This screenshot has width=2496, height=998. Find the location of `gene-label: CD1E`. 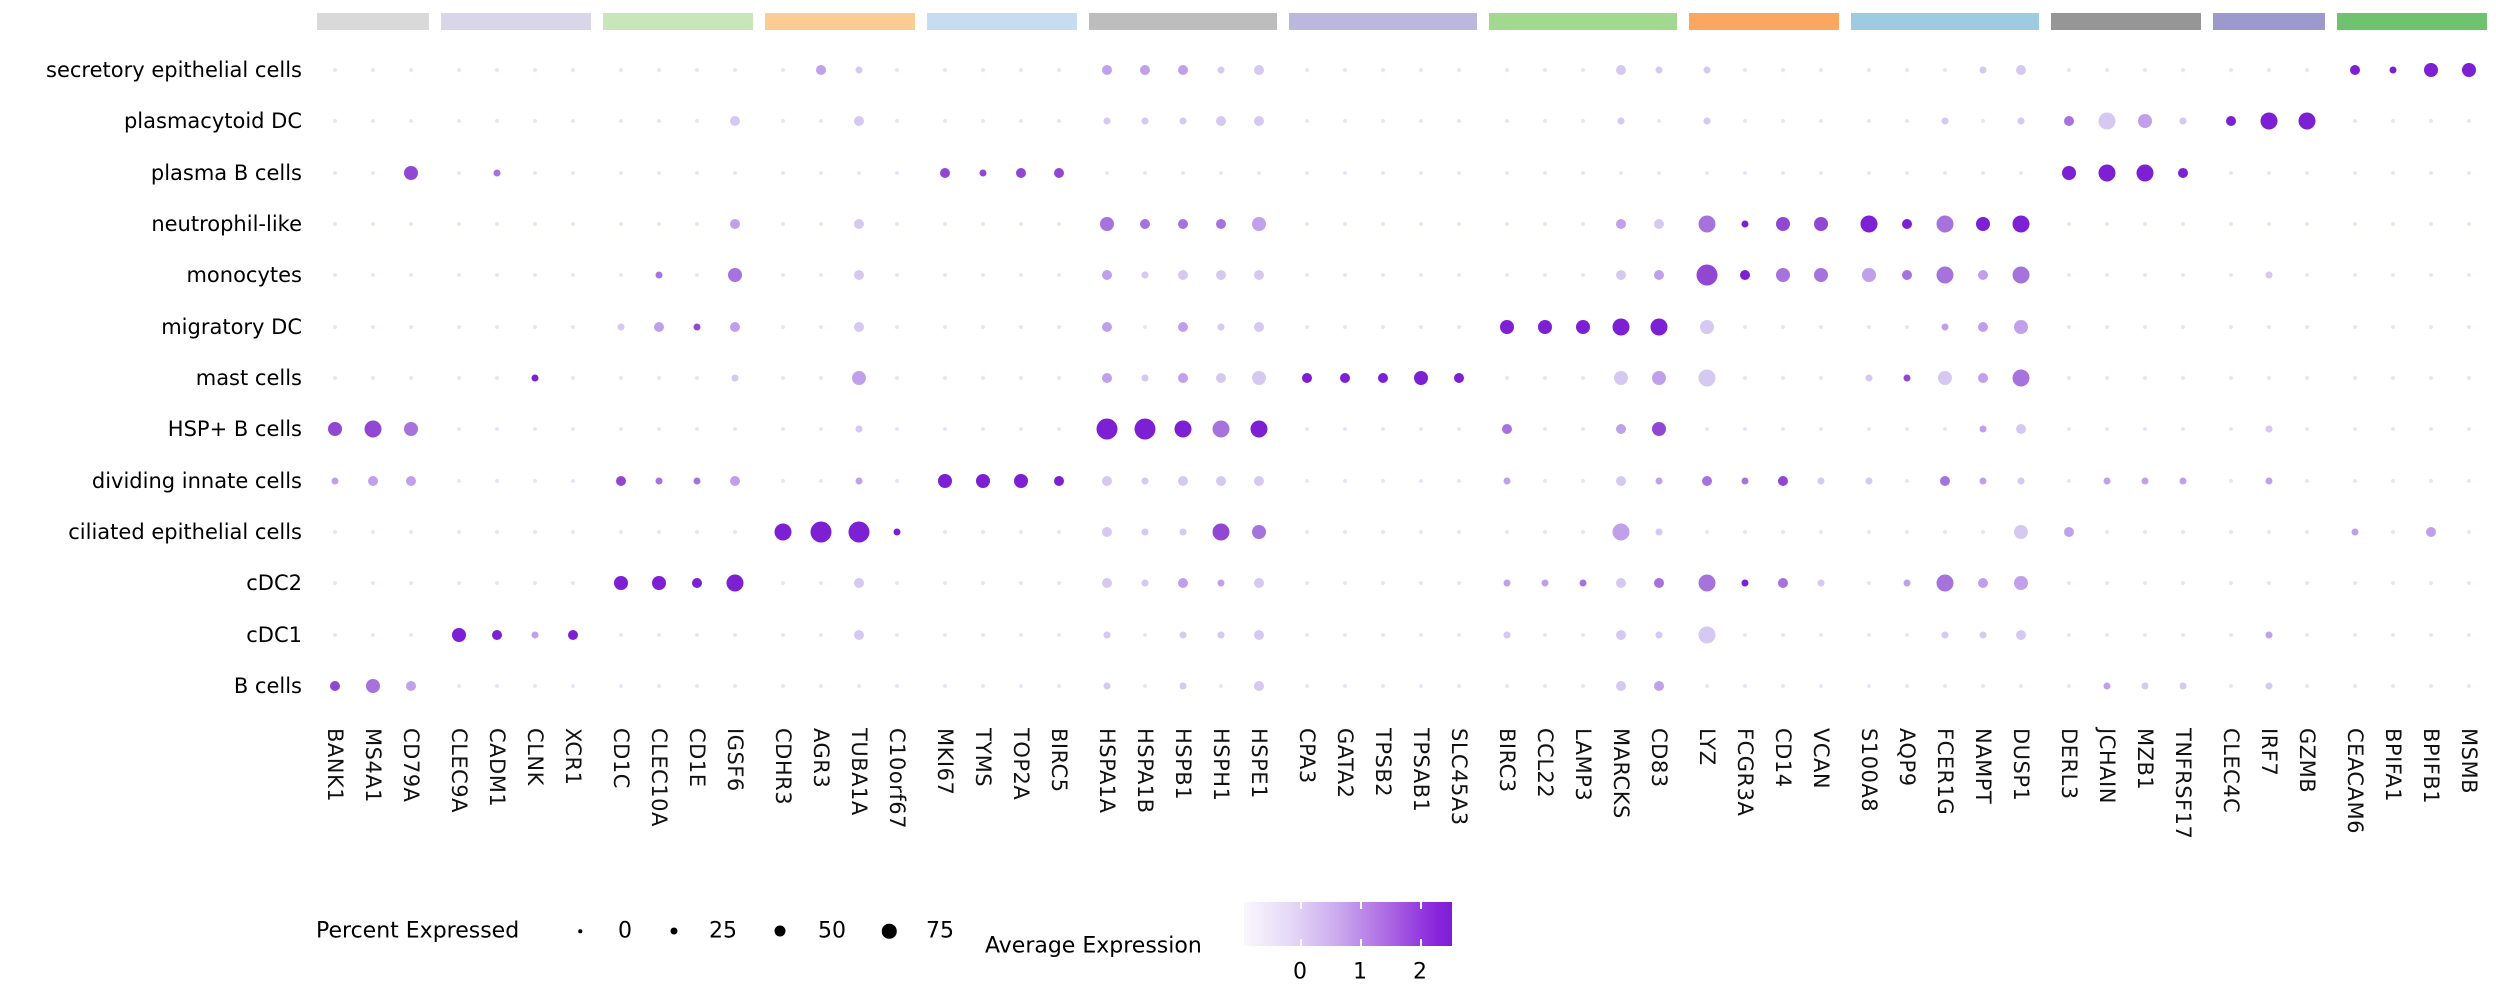

gene-label: CD1E is located at coordinates (697, 758).